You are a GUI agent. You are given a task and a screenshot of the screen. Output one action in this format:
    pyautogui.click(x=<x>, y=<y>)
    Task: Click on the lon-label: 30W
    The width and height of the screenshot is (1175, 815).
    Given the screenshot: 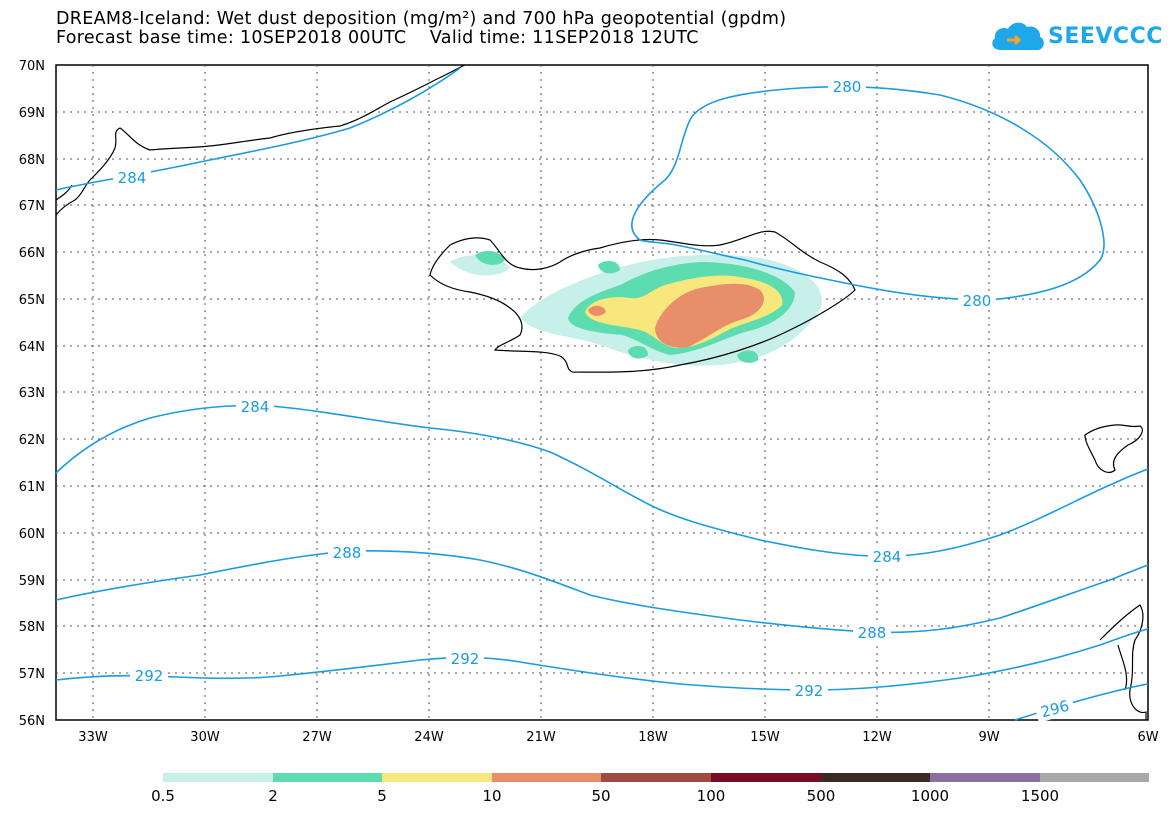 What is the action you would take?
    pyautogui.click(x=205, y=737)
    